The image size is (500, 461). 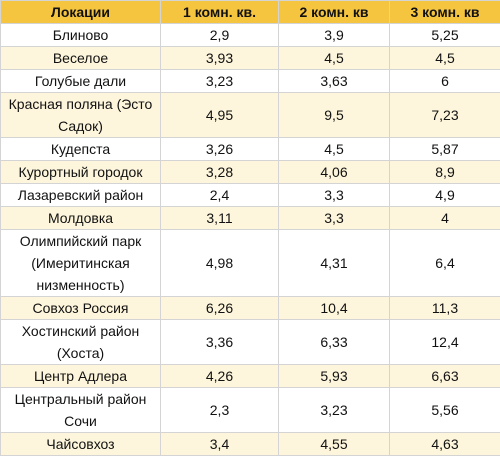 What do you see at coordinates (80, 12) in the screenshot?
I see `header-location: Локации` at bounding box center [80, 12].